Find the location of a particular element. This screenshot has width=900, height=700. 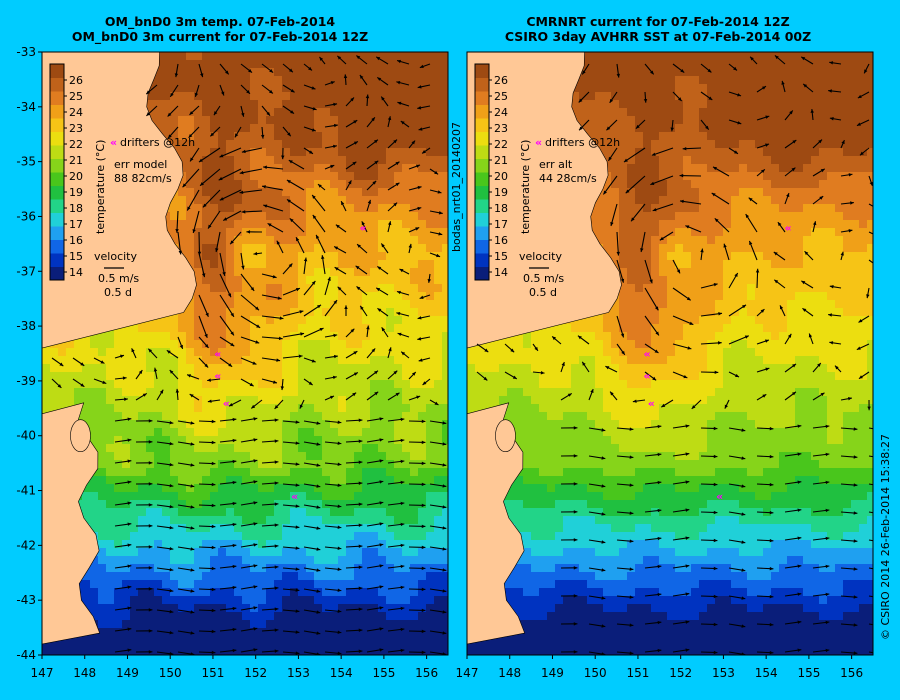

left-tasmania is located at coordinates (71, 523).